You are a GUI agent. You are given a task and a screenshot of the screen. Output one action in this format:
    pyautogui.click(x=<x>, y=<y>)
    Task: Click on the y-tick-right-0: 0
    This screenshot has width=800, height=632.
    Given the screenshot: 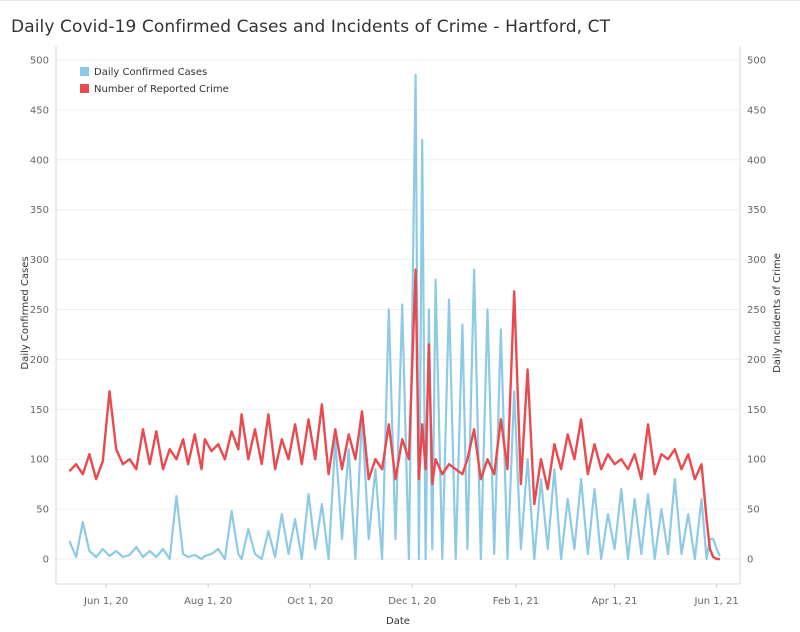 What is the action you would take?
    pyautogui.click(x=750, y=560)
    